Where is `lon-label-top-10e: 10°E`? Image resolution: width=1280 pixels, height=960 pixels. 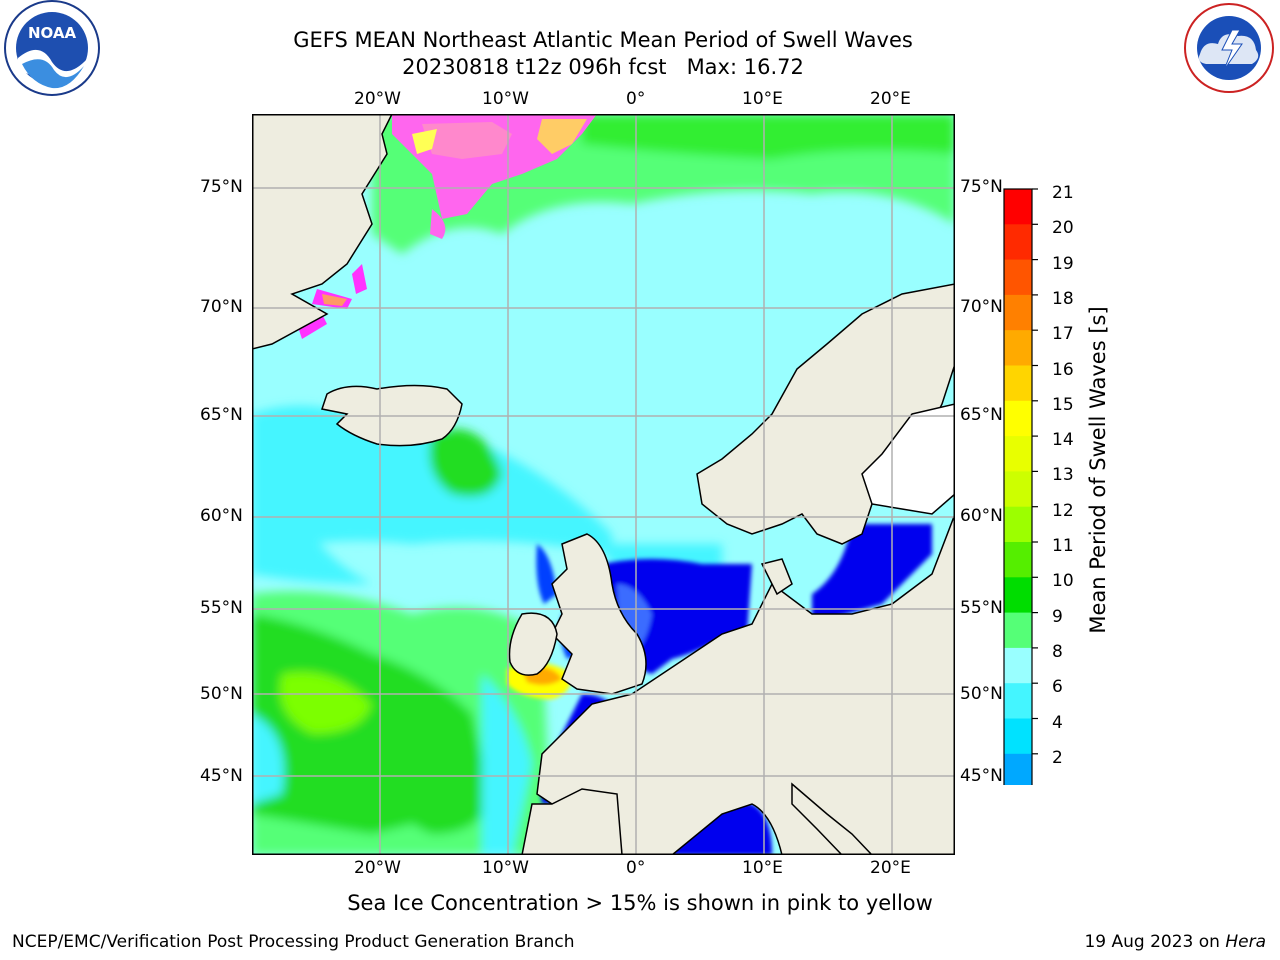
lon-label-top-10e: 10°E is located at coordinates (762, 99).